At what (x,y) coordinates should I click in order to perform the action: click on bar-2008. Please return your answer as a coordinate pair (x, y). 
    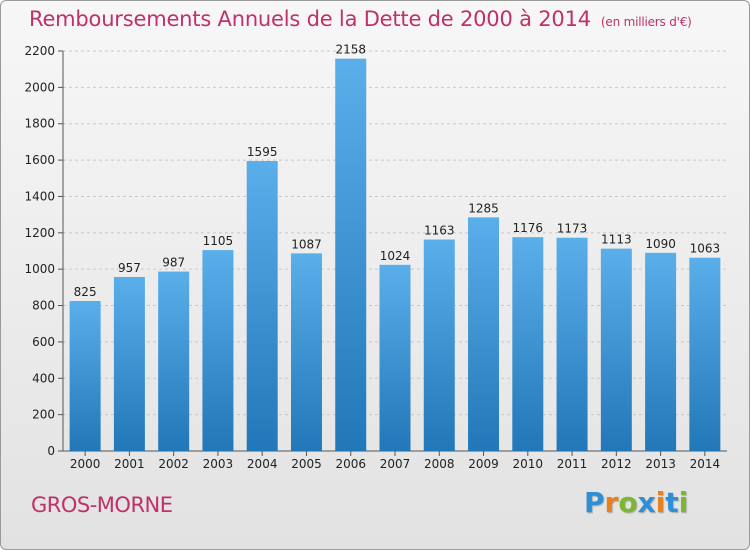
    Looking at the image, I should click on (439, 345).